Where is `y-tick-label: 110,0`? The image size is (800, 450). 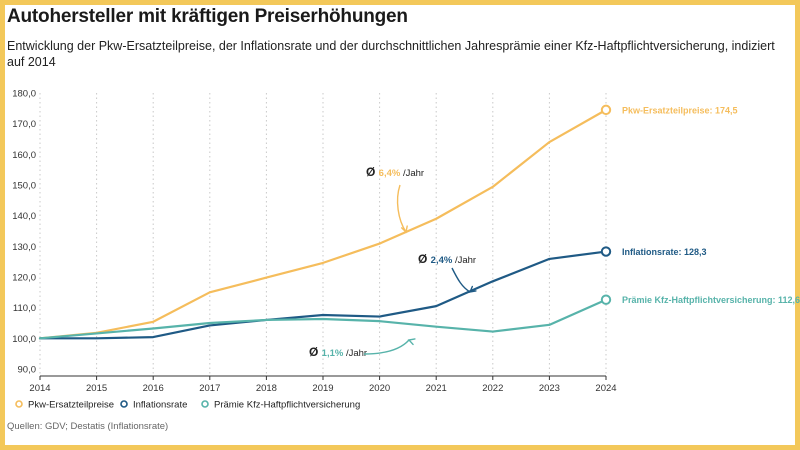
y-tick-label: 110,0 is located at coordinates (24, 308).